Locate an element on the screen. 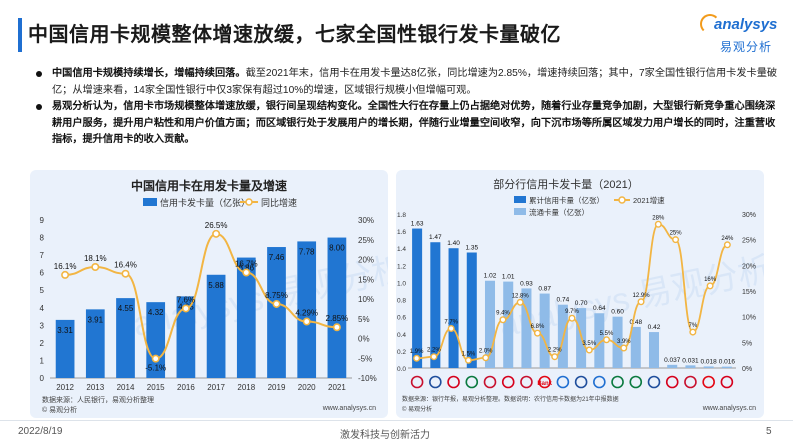 Image resolution: width=793 pixels, height=446 pixels. x-tick-label: 2016 is located at coordinates (186, 387).